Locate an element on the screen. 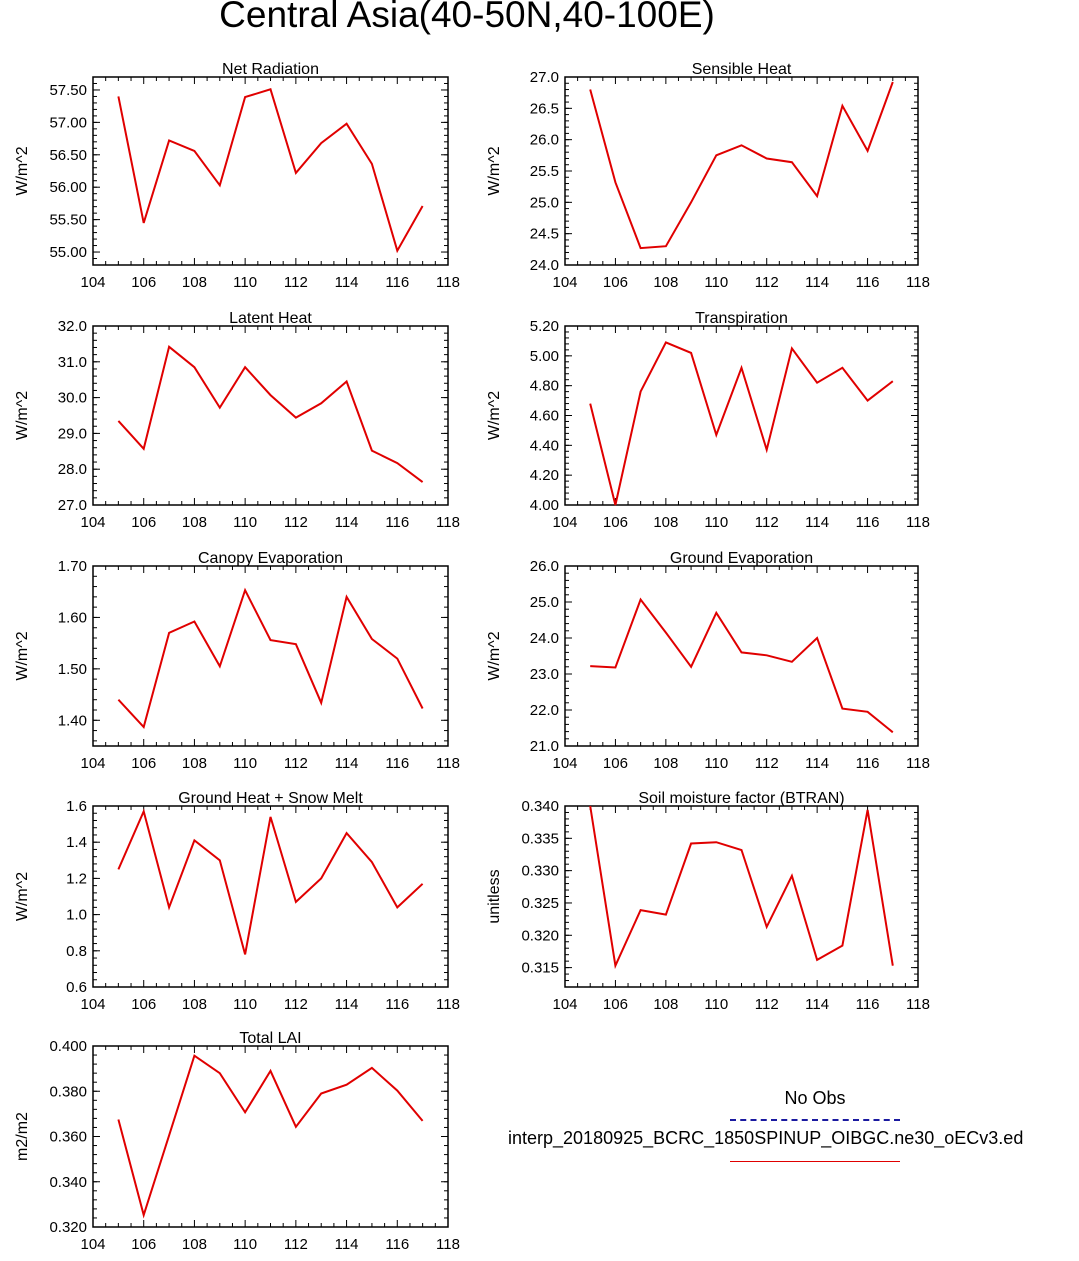 This screenshot has height=1261, width=1079. y-tick-label: 22.0 is located at coordinates (544, 710).